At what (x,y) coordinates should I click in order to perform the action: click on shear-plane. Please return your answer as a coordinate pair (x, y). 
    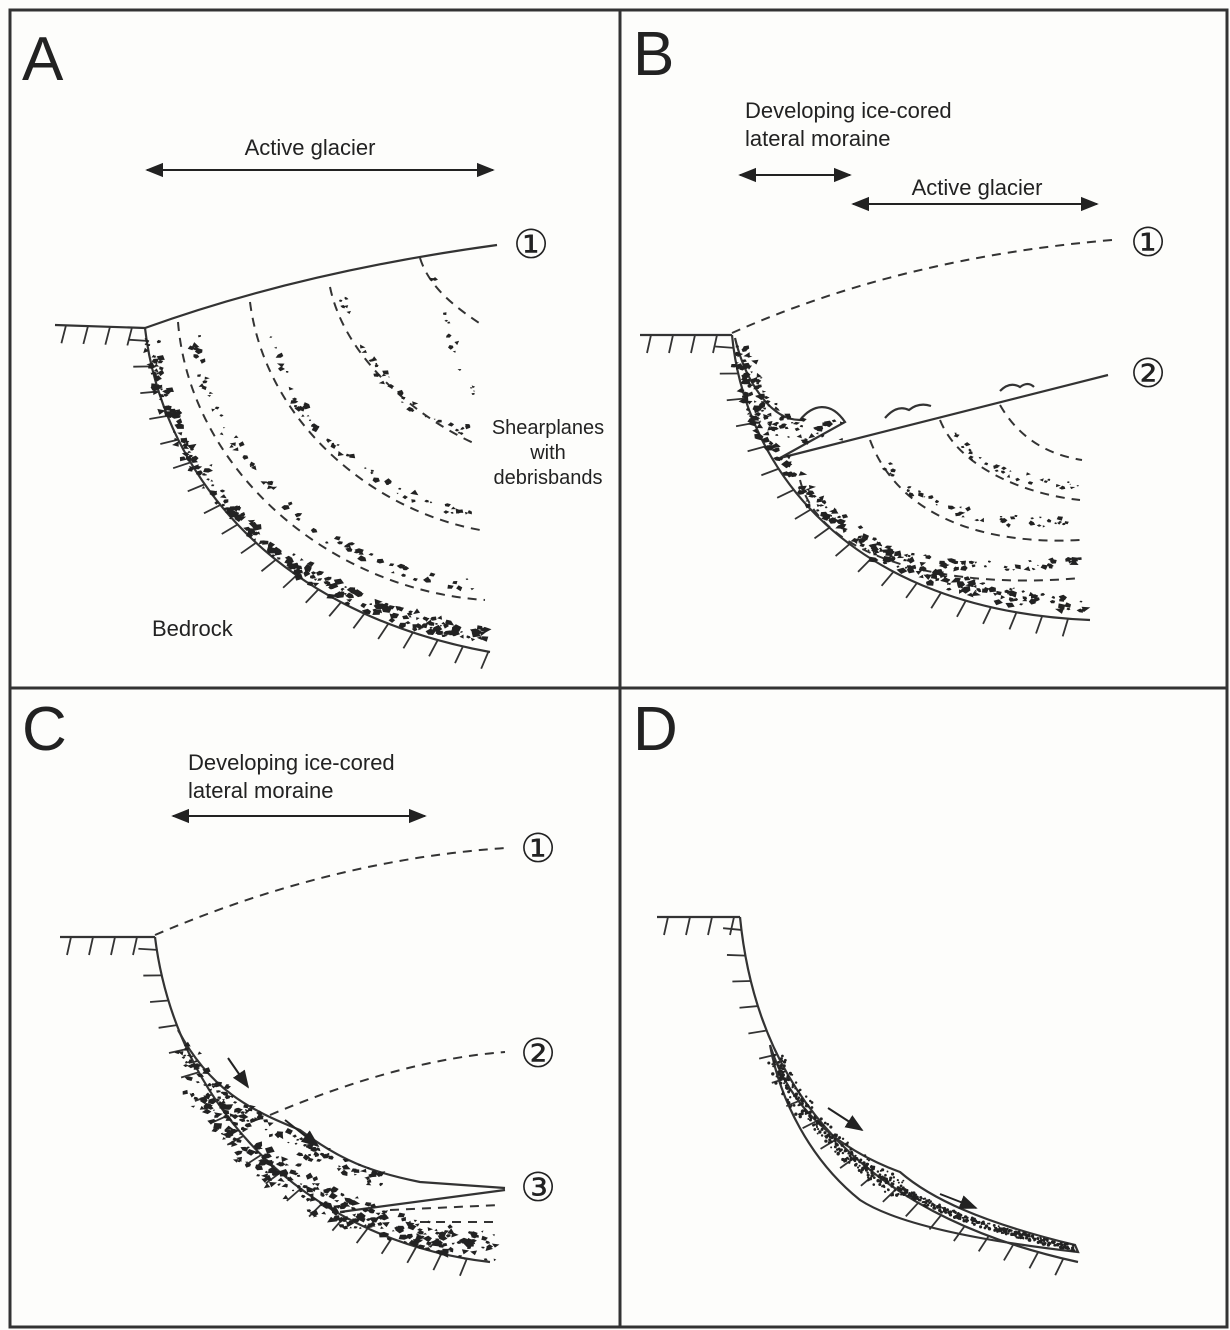
    Looking at the image, I should click on (1010, 460).